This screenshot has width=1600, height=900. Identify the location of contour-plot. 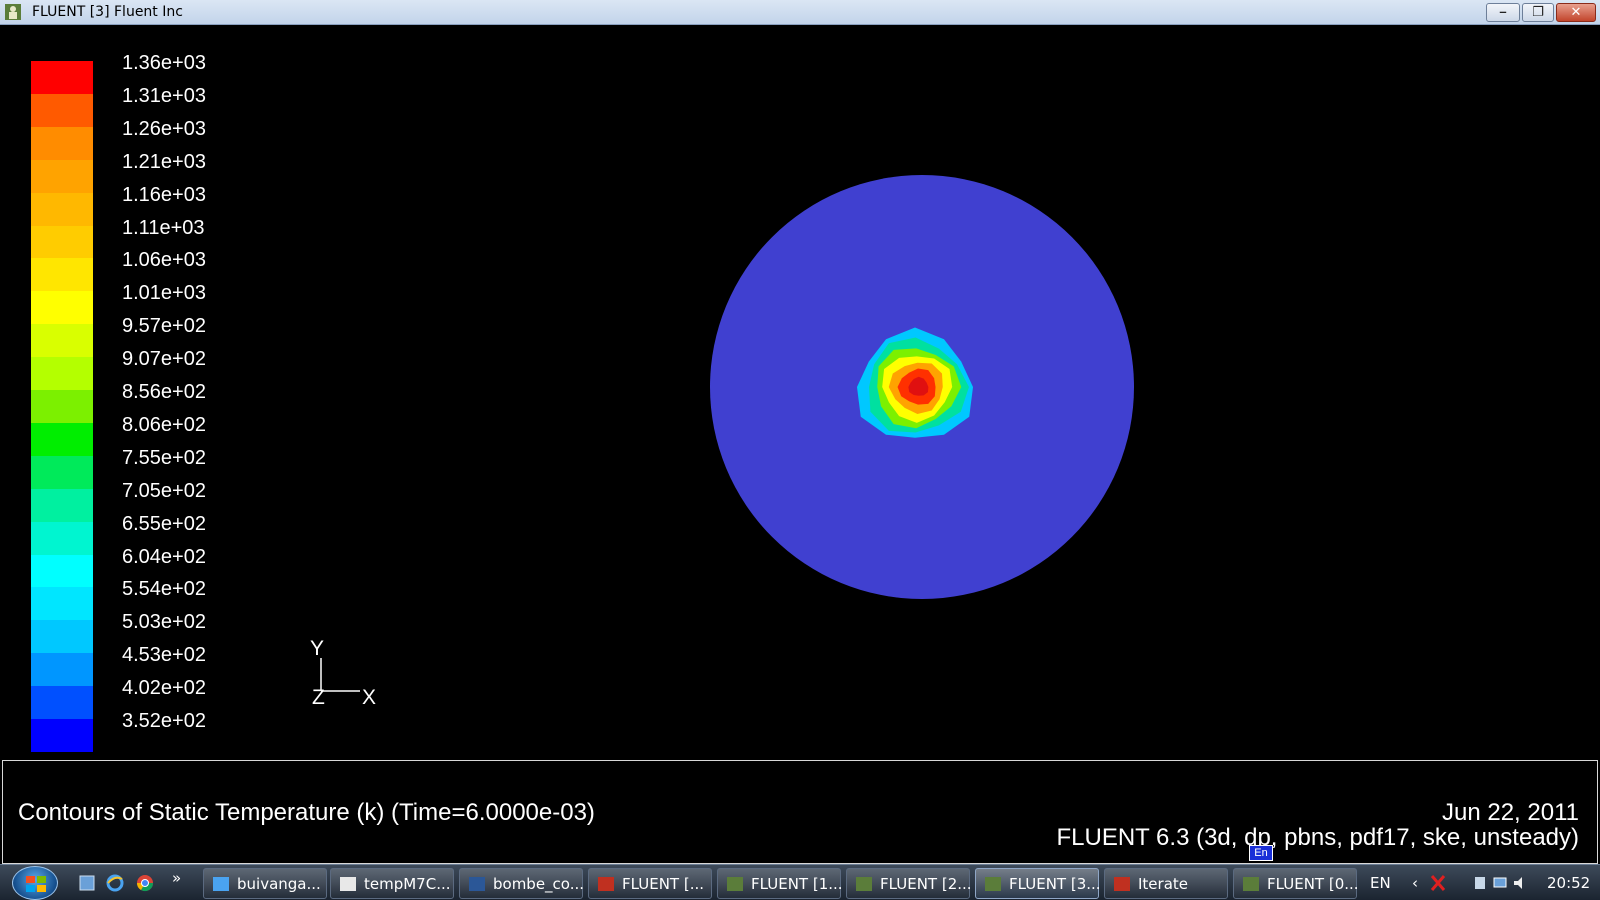
(922, 387).